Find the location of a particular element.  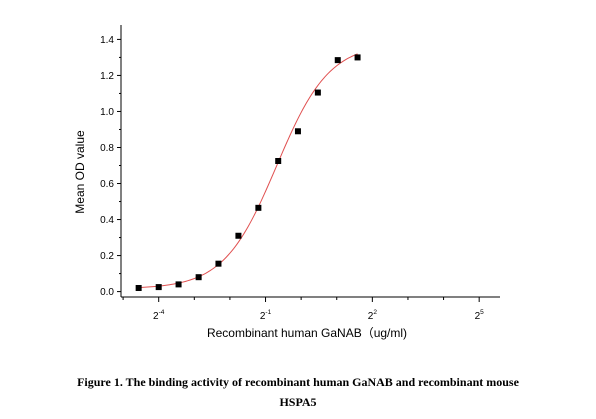

y-tick-label: 0.0 is located at coordinates (107, 292).